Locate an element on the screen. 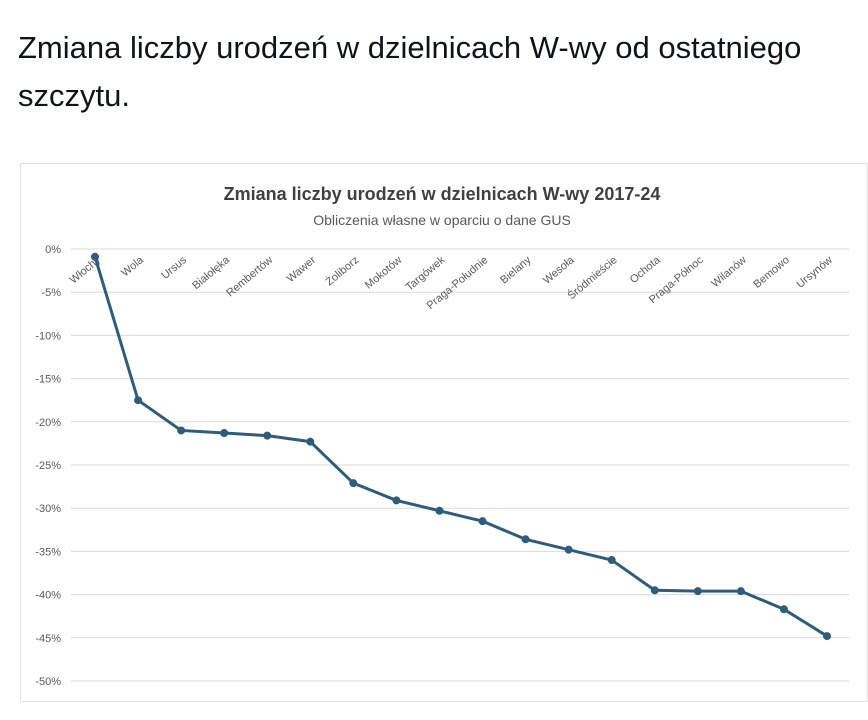  x-category-label: Ursynów is located at coordinates (814, 272).